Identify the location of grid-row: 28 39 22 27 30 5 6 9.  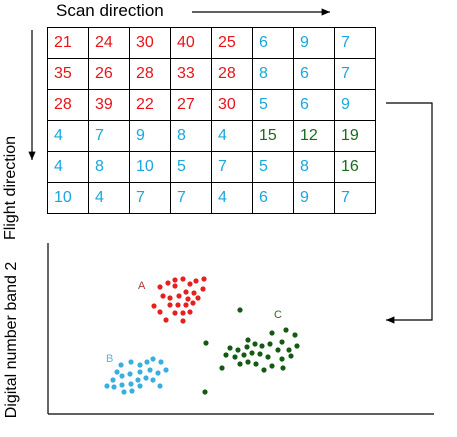
(211, 105).